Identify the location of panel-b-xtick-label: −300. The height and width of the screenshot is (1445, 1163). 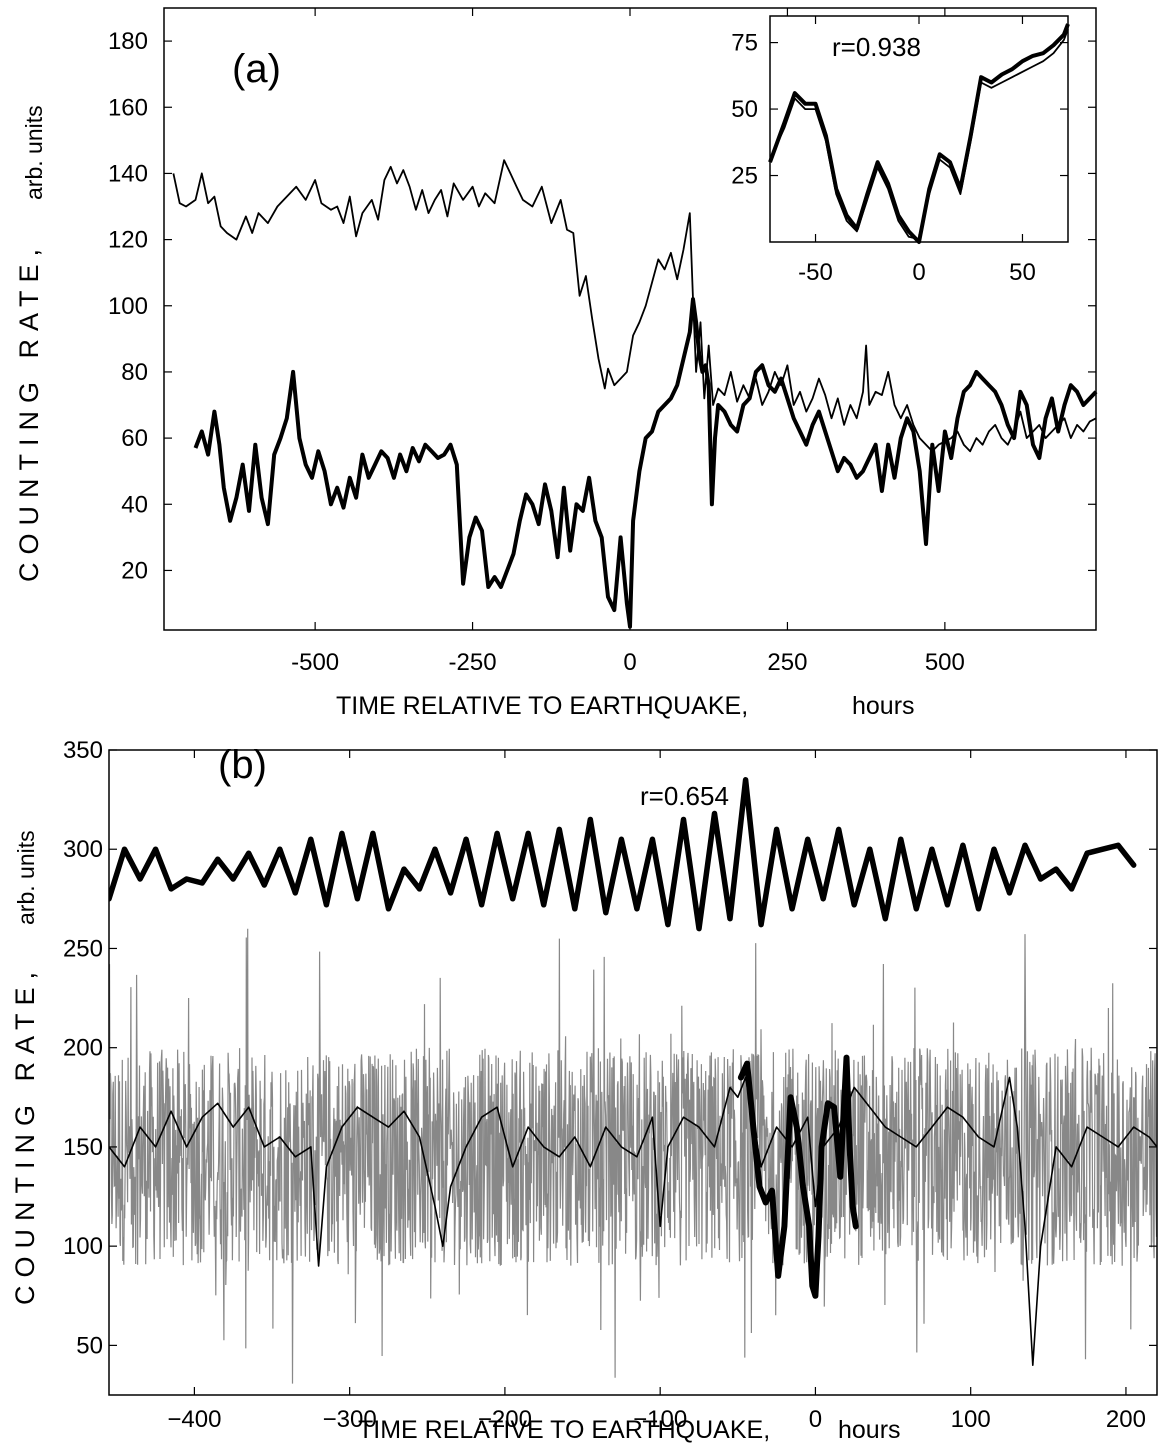
(350, 1419).